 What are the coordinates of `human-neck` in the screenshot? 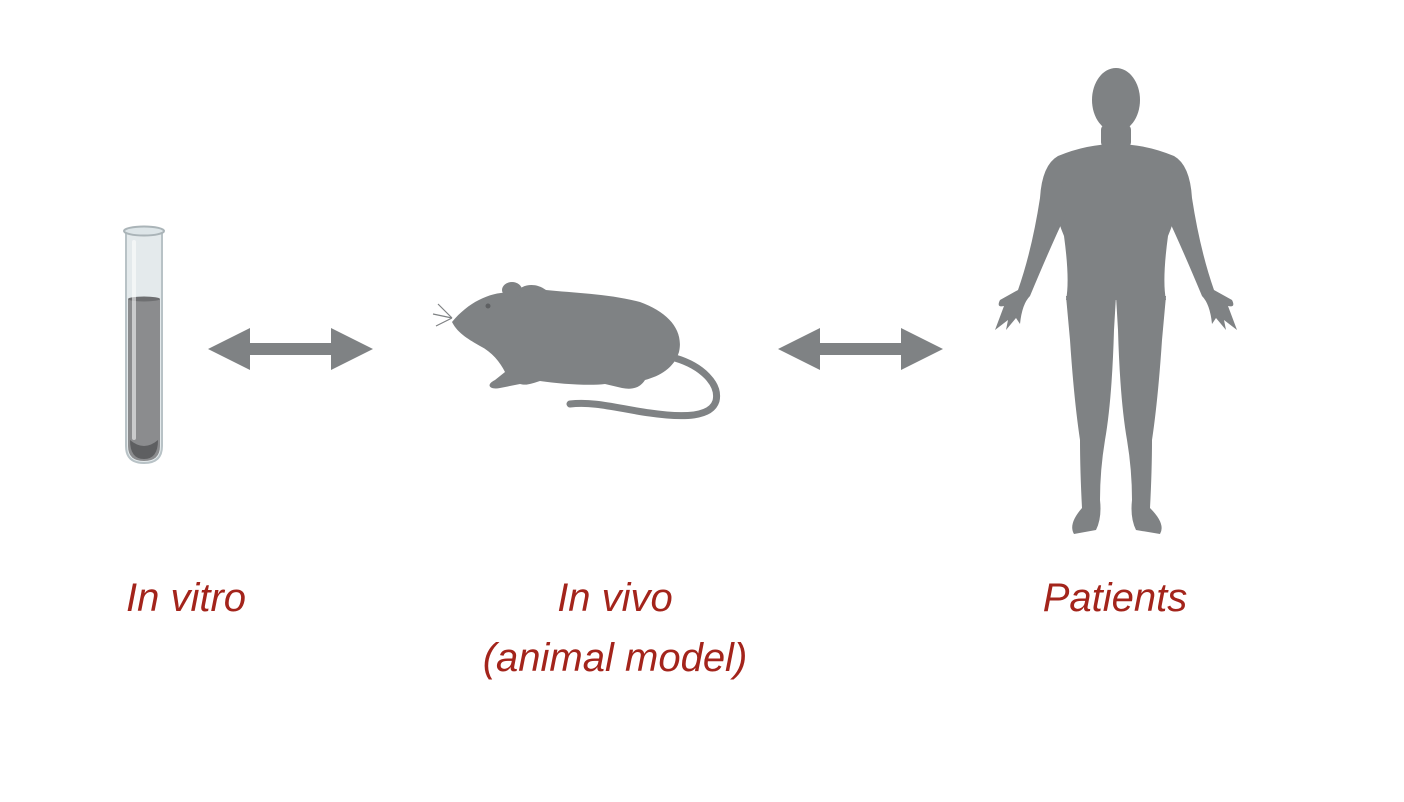 It's located at (1116, 136).